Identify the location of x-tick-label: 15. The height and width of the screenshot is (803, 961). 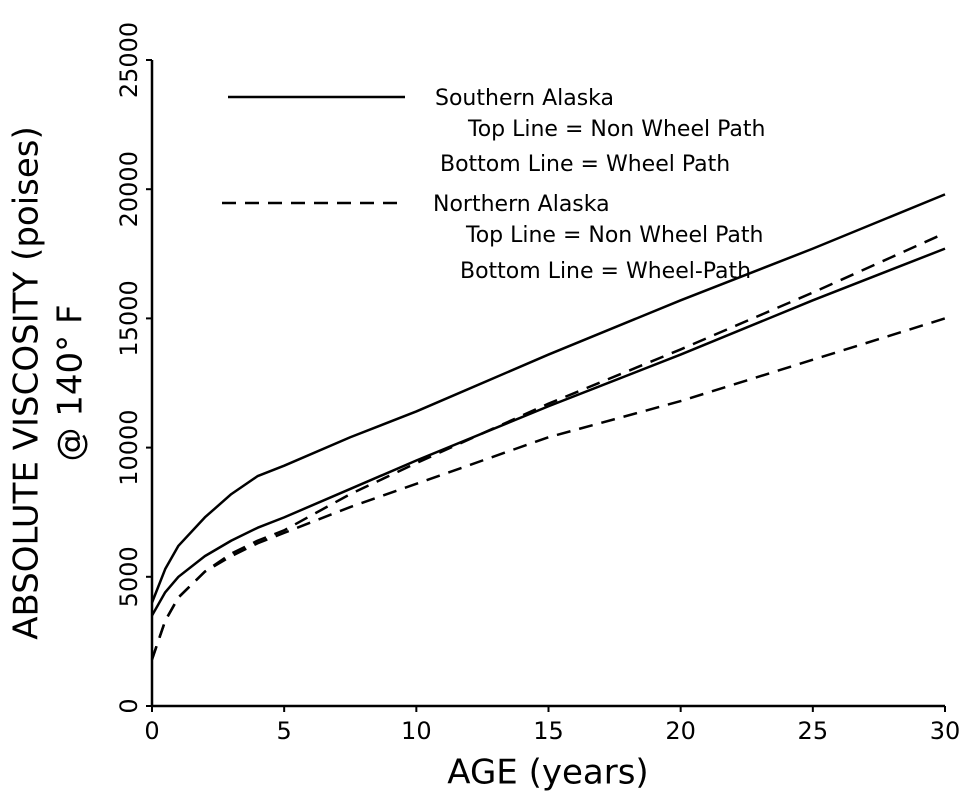
(548, 731).